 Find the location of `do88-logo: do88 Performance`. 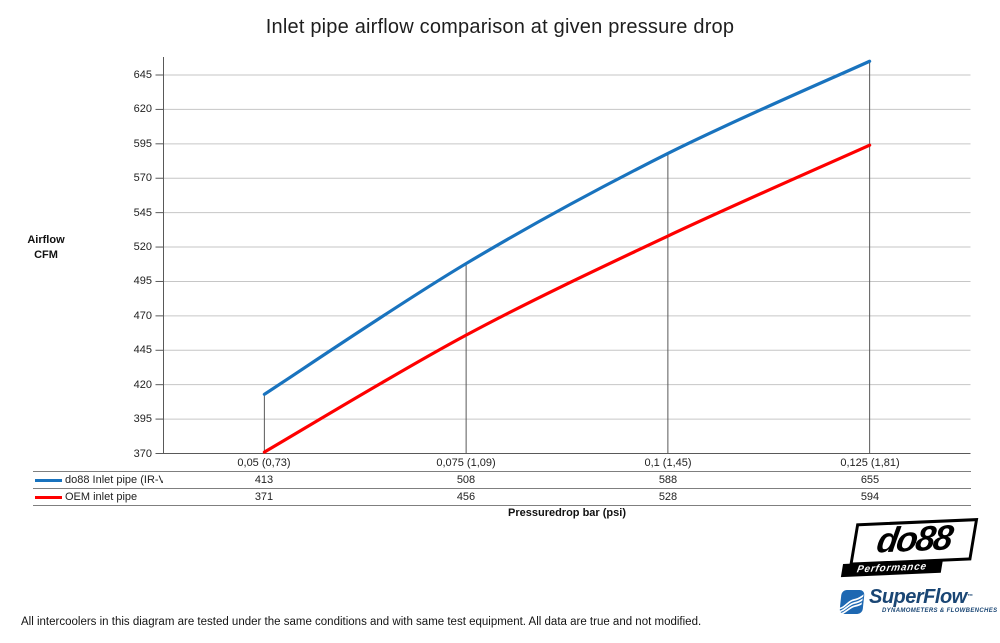

do88-logo: do88 Performance is located at coordinates (911, 547).